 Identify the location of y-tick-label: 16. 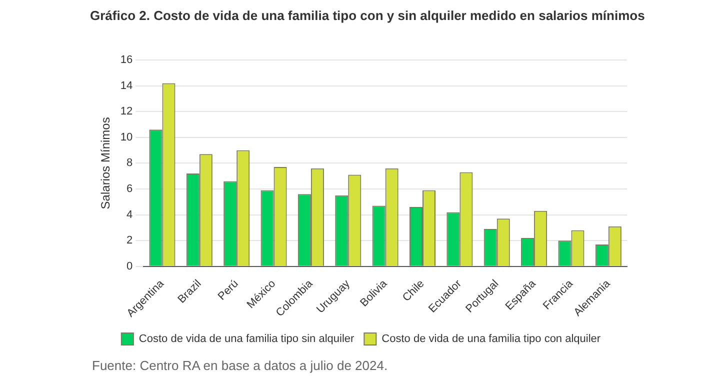
(126, 60).